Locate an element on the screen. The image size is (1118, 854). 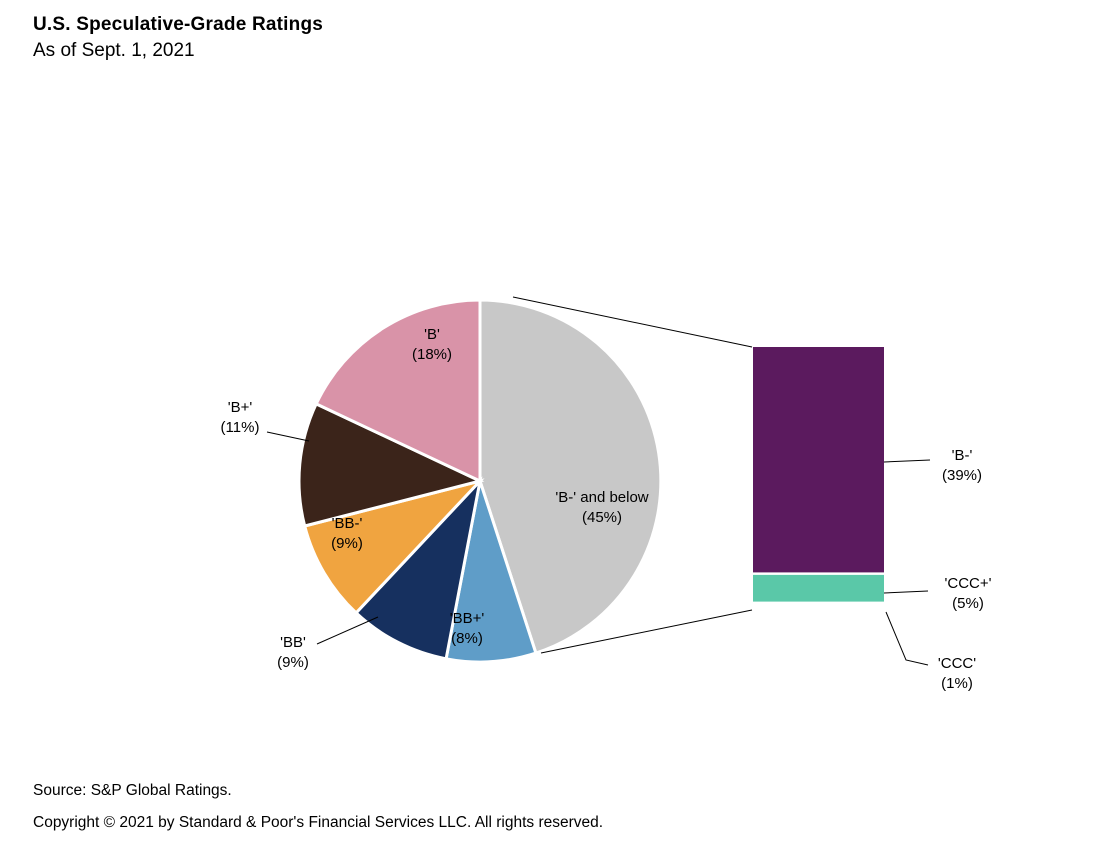
bar-label-b-minus: 'B-' (39%) is located at coordinates (961, 465).